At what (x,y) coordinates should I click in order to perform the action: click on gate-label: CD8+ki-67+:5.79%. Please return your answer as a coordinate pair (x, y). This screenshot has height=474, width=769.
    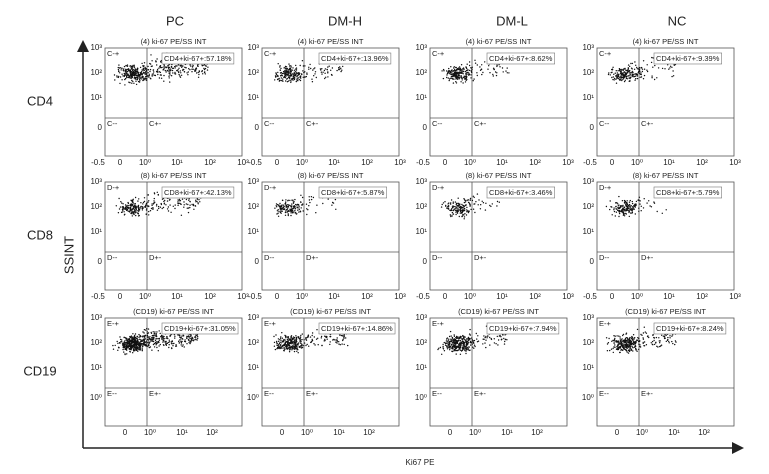
    Looking at the image, I should click on (688, 192).